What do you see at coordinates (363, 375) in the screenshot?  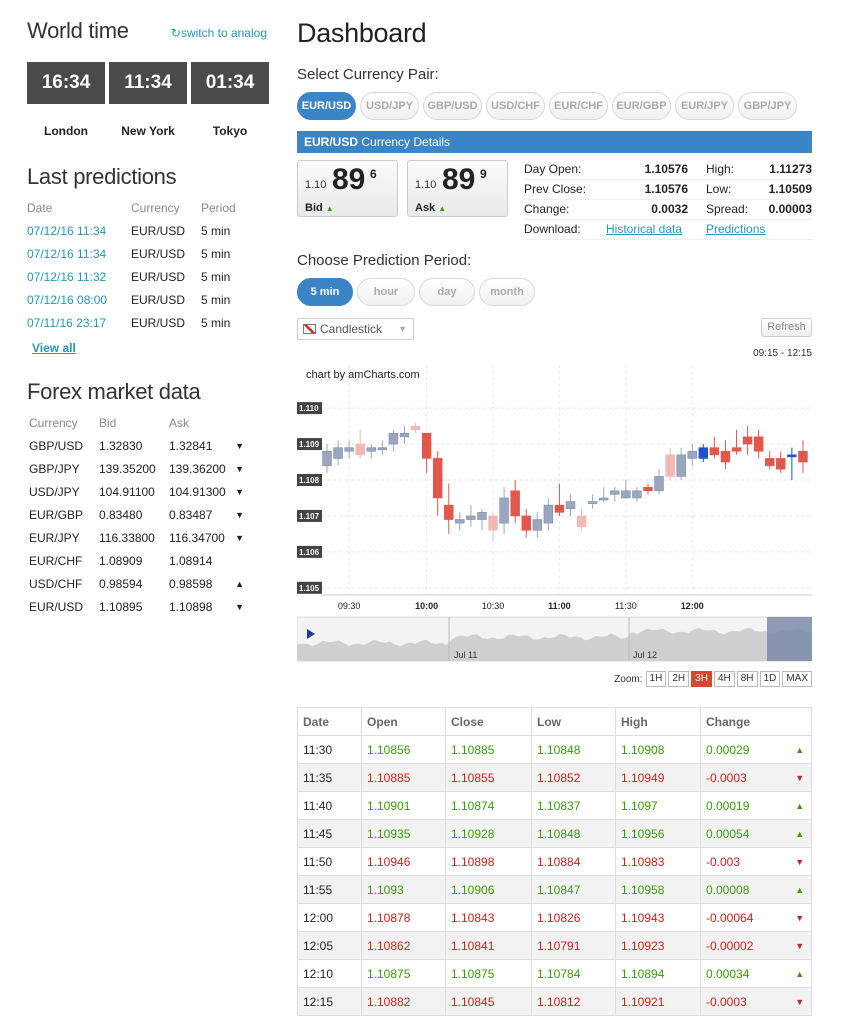 I see `chart-credit: chart by amCharts.com` at bounding box center [363, 375].